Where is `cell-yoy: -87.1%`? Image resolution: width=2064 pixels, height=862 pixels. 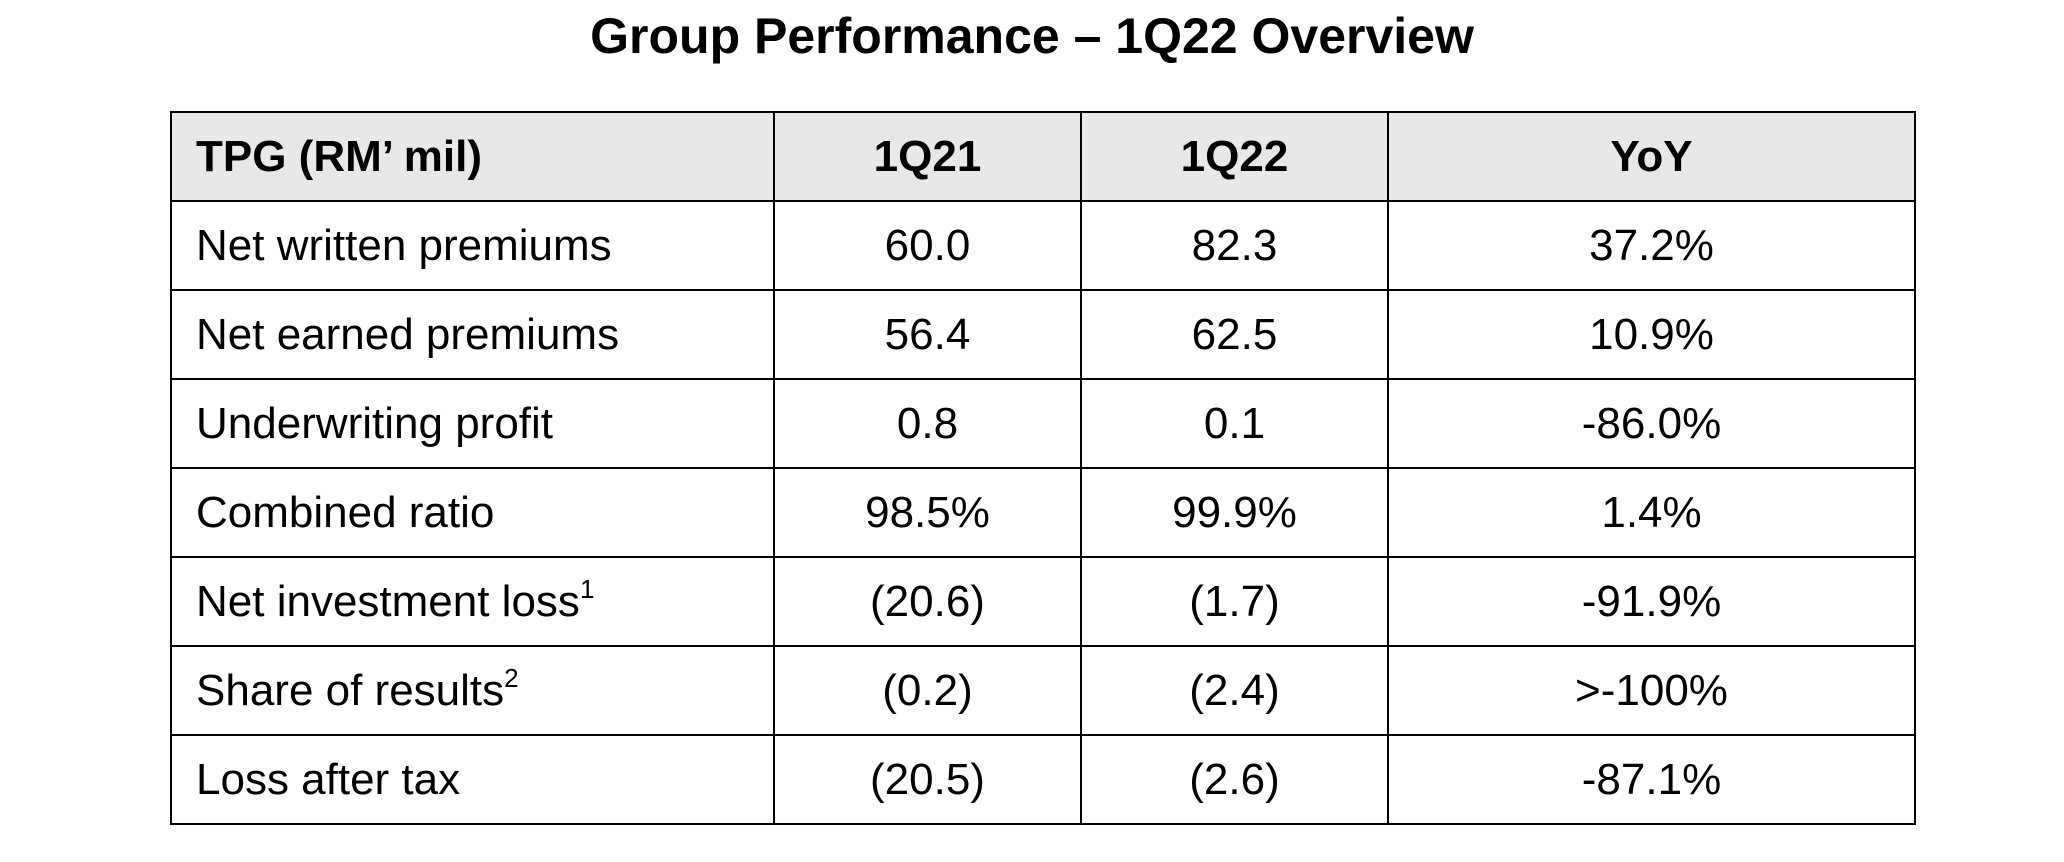
cell-yoy: -87.1% is located at coordinates (1651, 779).